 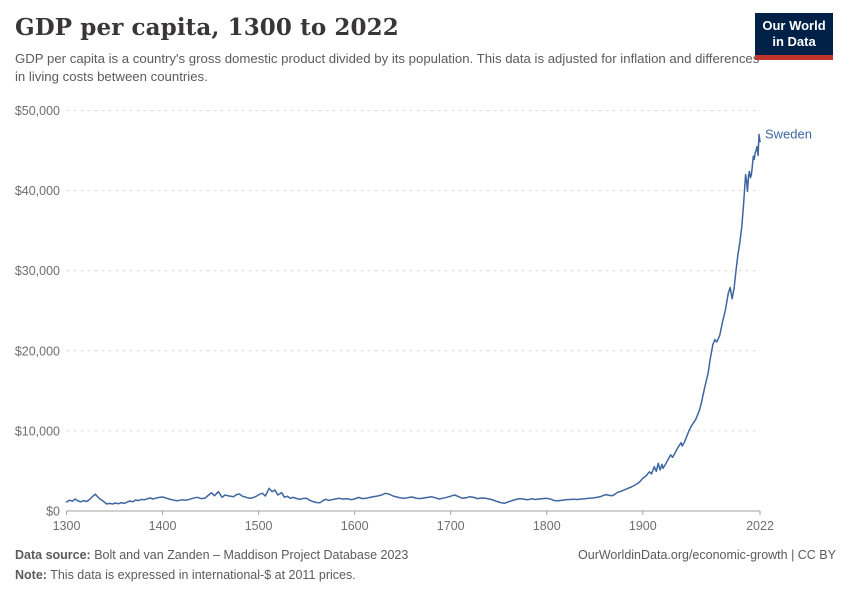 I want to click on x-axis-tick-label: 2022, so click(x=760, y=526).